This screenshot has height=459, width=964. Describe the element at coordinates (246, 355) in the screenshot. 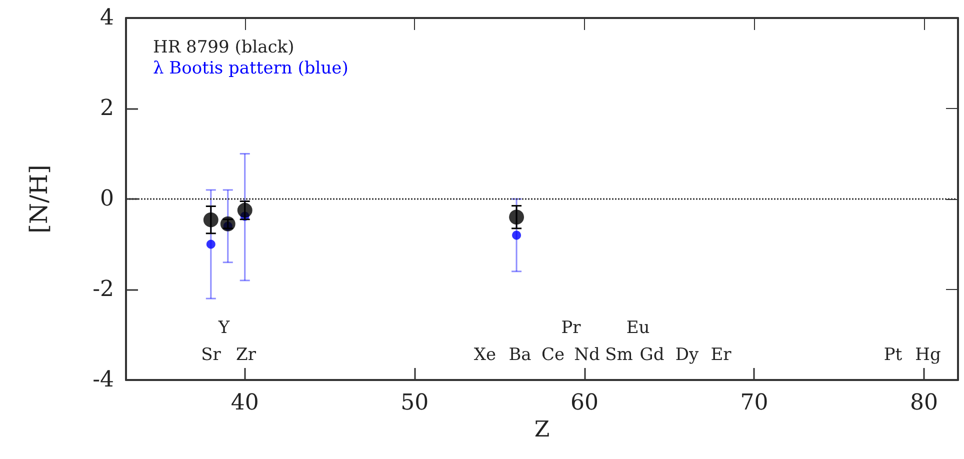

I see `annotation: Zr` at that location.